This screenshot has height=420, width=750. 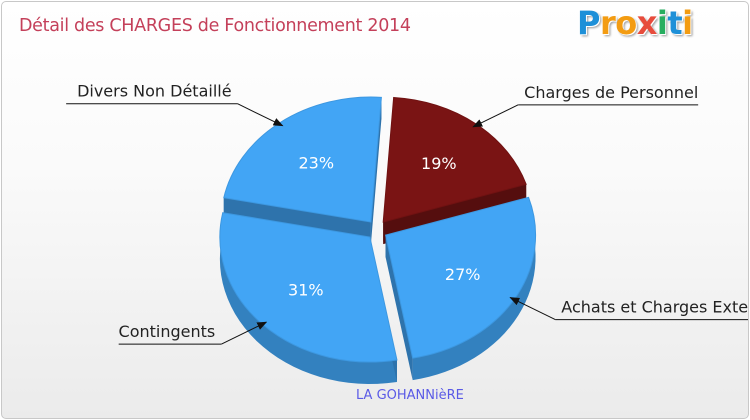 I want to click on leader-arrow-charges-de-personnel, so click(x=495, y=116).